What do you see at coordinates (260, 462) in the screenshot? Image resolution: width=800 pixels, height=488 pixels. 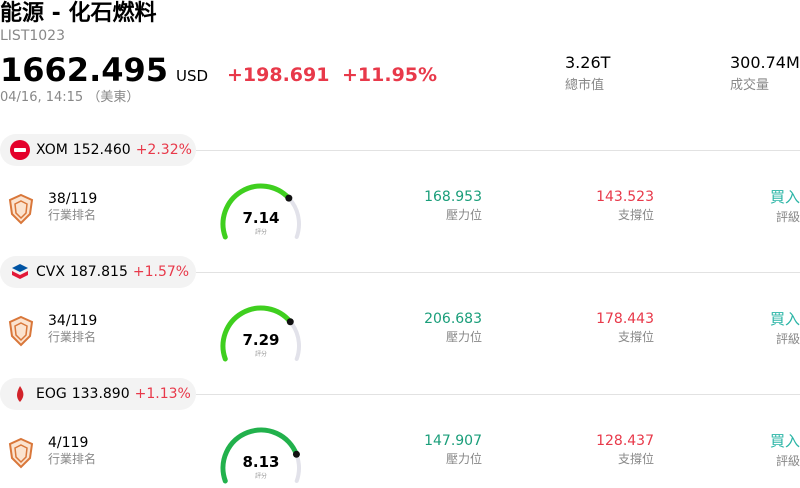 I see `score: 8.13` at bounding box center [260, 462].